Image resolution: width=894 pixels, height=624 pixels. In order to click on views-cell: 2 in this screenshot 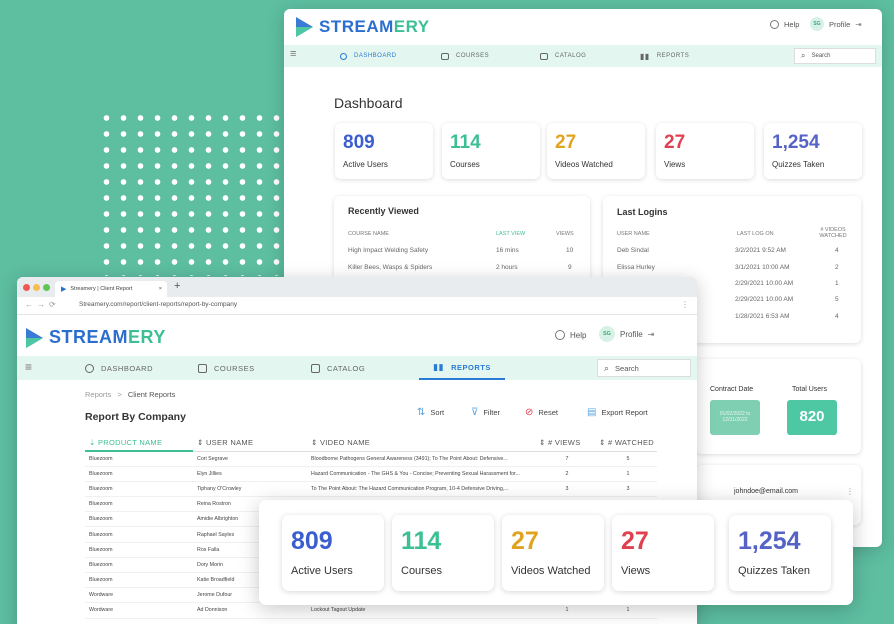, I will do `click(565, 474)`.